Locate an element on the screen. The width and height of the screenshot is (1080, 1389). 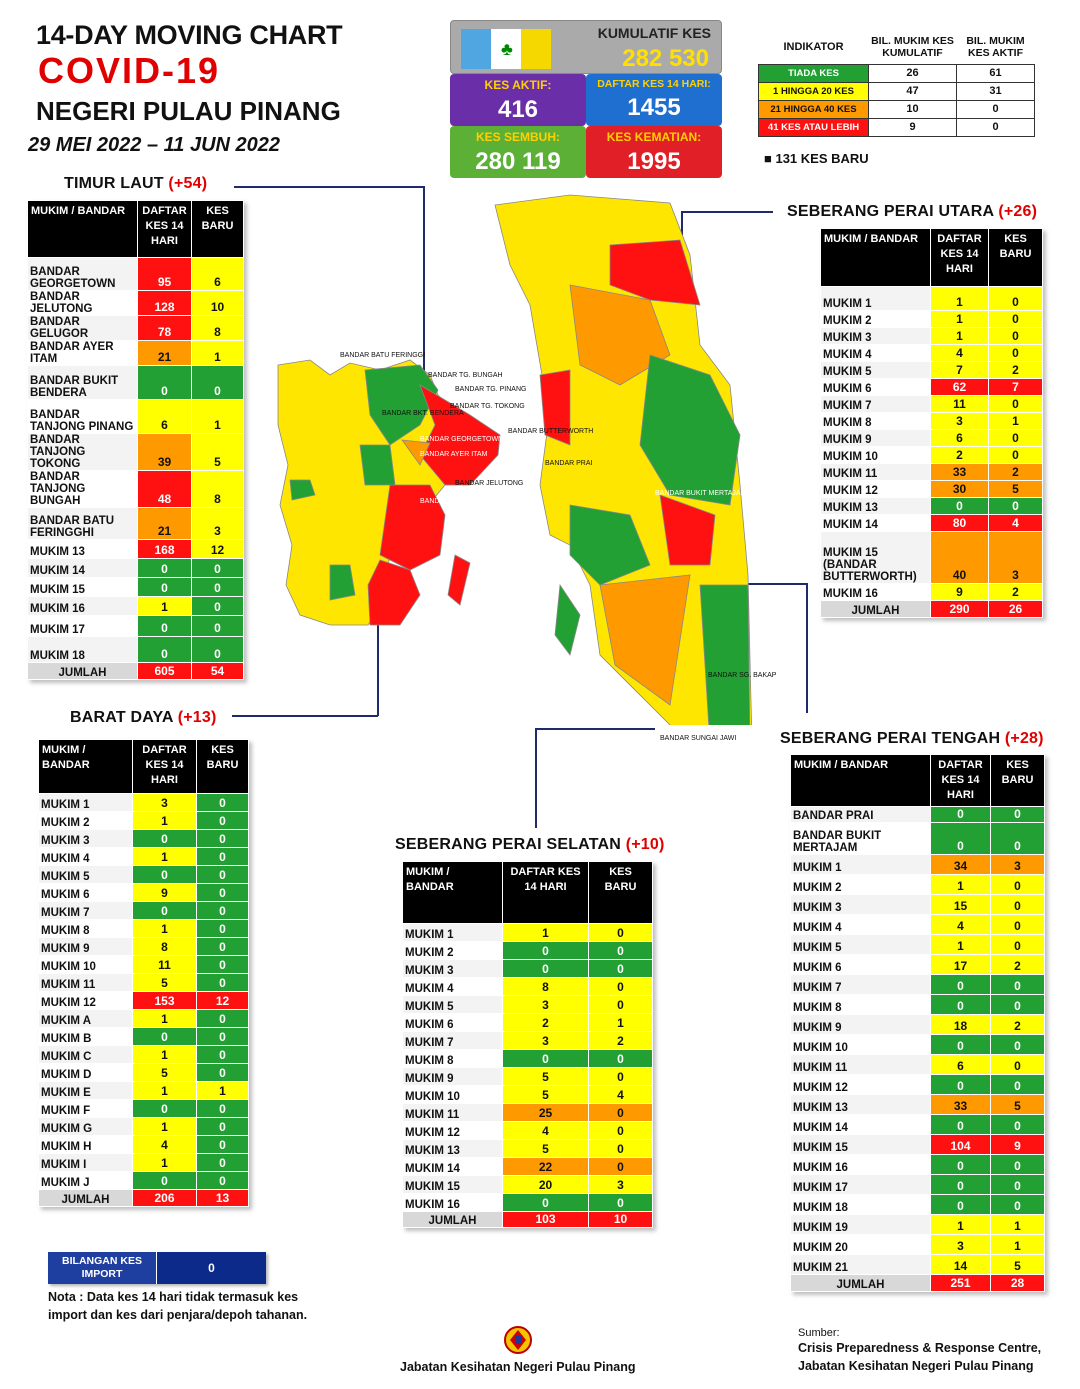
table-row: BANDAR TANJONG BUNGAH 48 8 is located at coordinates (135, 489).